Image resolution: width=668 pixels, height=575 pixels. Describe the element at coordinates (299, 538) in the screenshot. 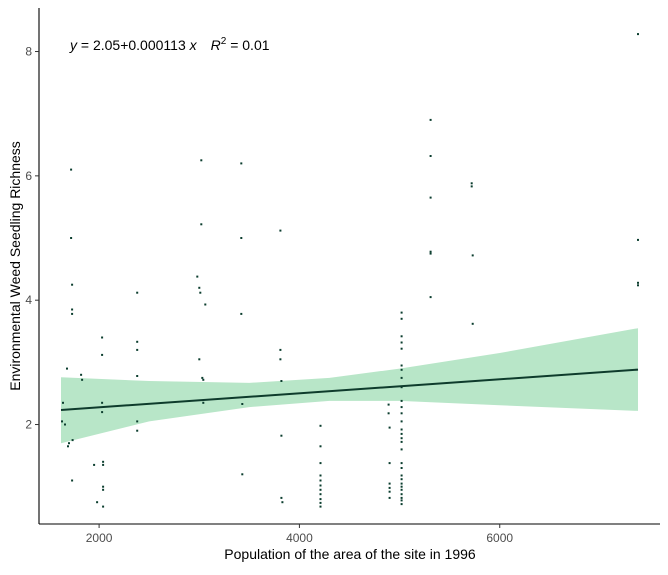

I see `x-tick-label: 4000` at that location.